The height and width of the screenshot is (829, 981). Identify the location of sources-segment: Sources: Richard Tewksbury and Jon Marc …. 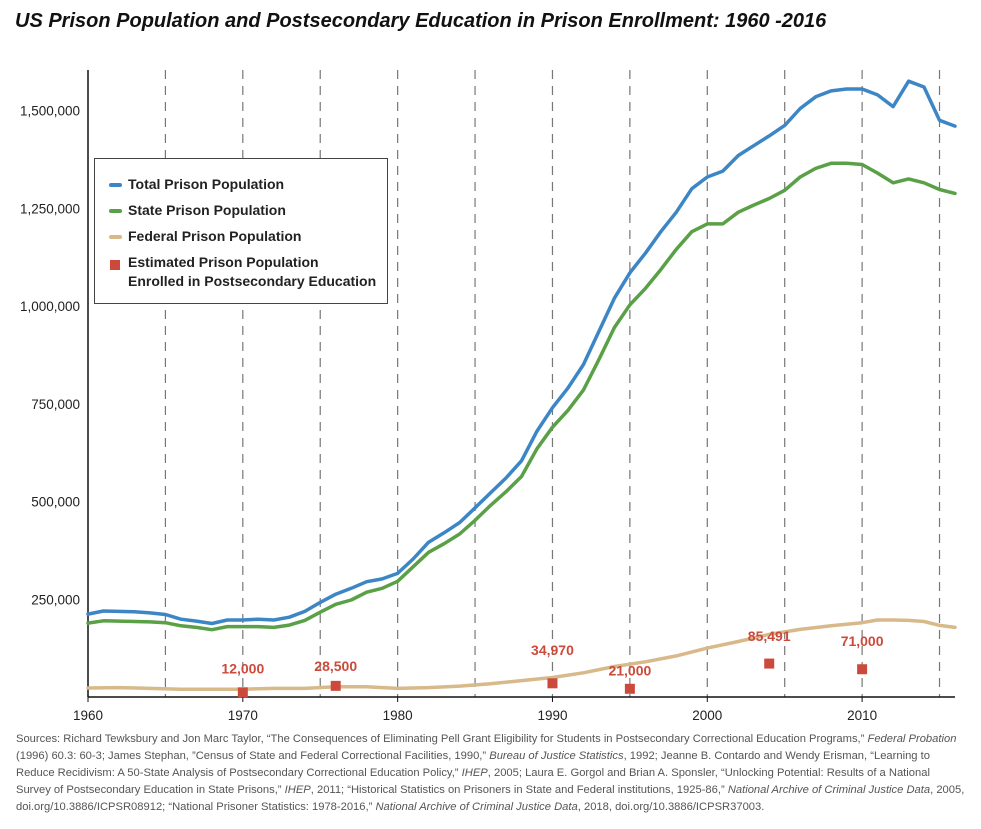
(442, 739).